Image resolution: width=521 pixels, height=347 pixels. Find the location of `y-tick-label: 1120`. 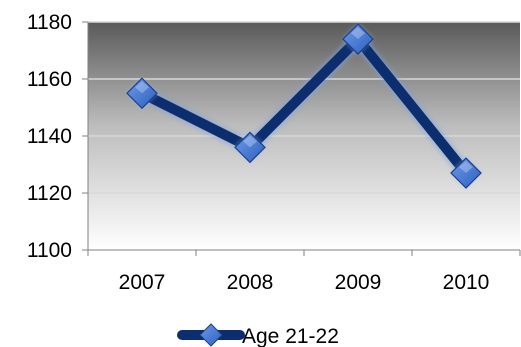

y-tick-label: 1120 is located at coordinates (49, 193).